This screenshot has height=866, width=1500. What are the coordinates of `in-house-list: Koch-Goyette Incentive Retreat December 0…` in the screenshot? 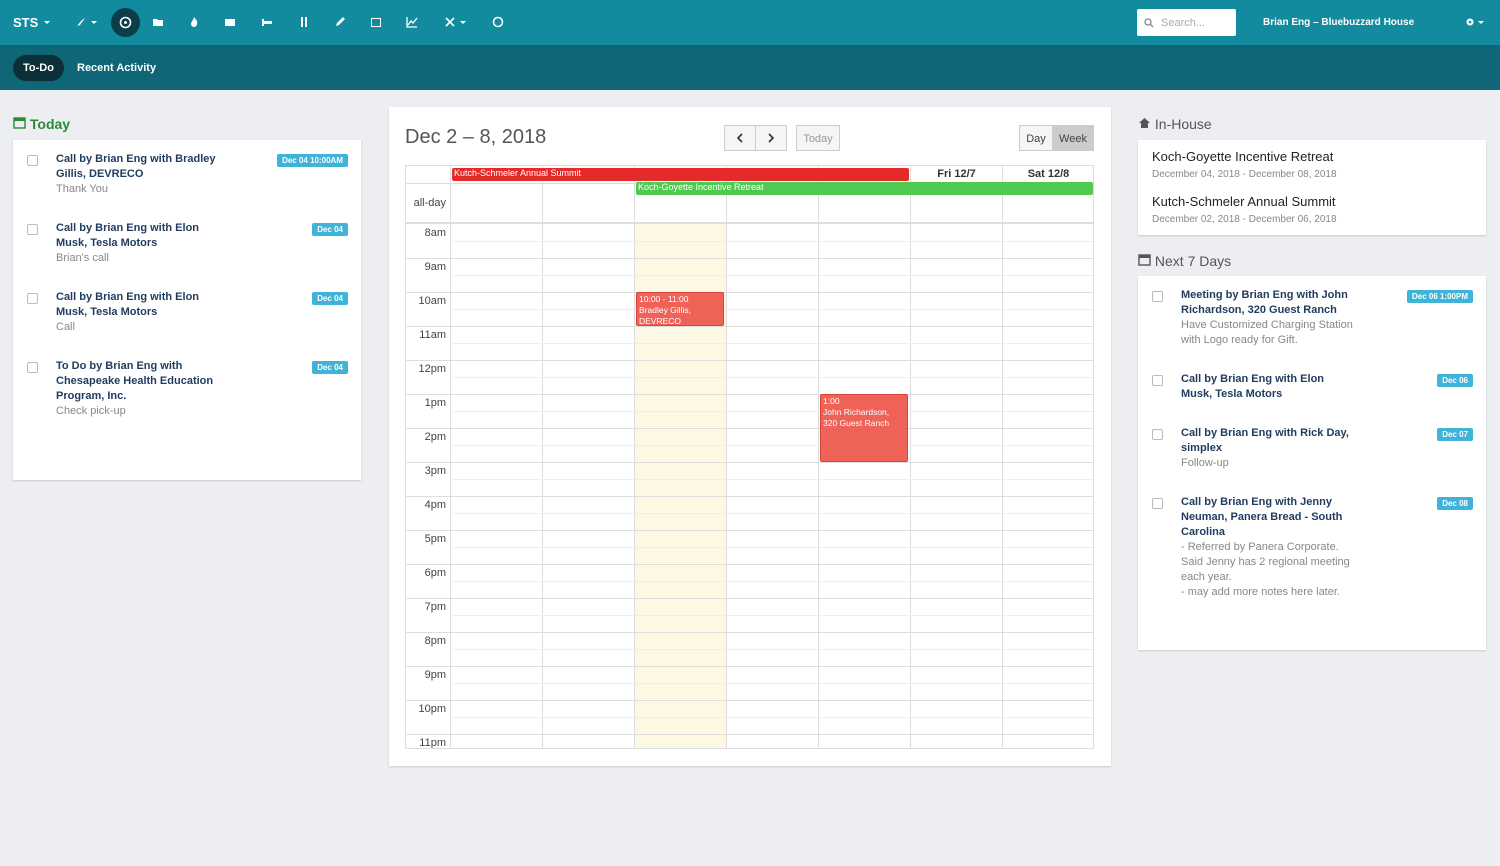 It's located at (1312, 187).